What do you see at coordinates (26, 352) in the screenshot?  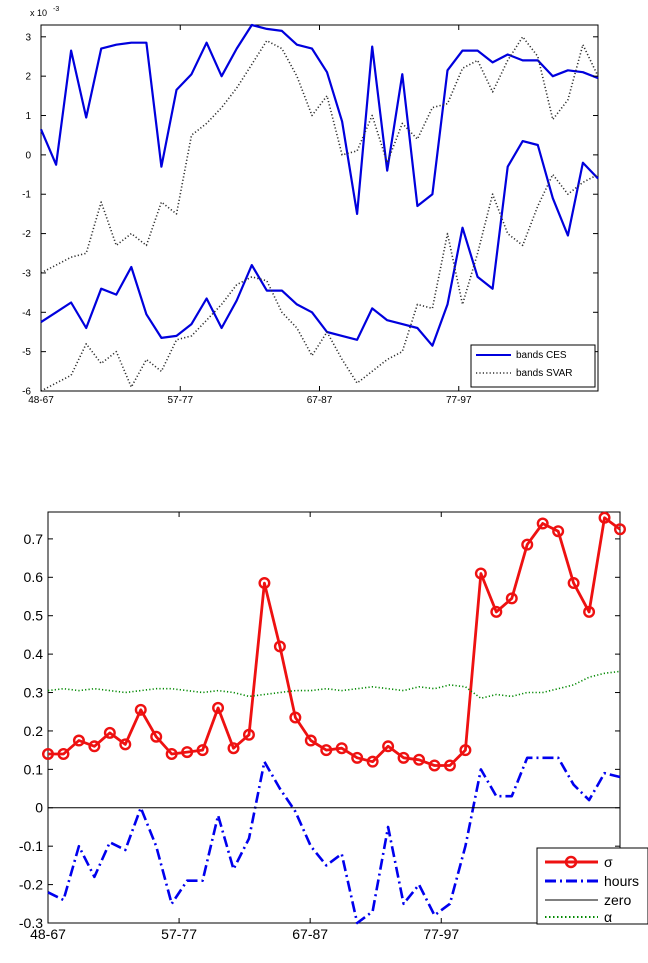 I see `y-tick-label: -5` at bounding box center [26, 352].